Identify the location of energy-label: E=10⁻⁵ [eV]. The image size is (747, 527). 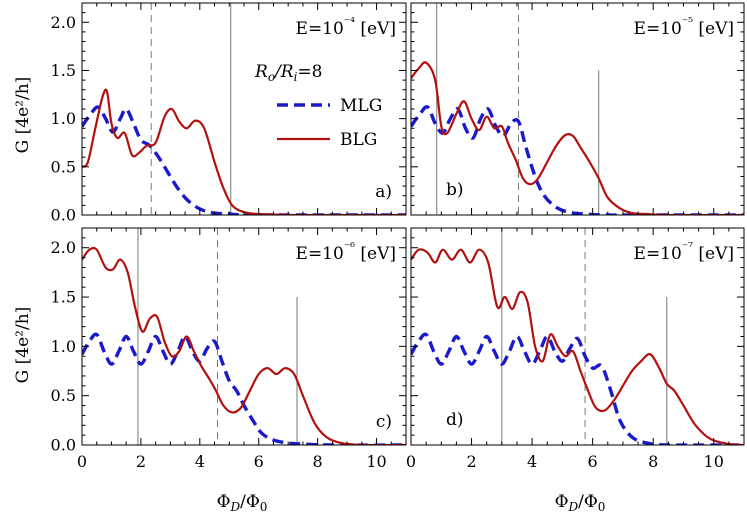
(684, 27).